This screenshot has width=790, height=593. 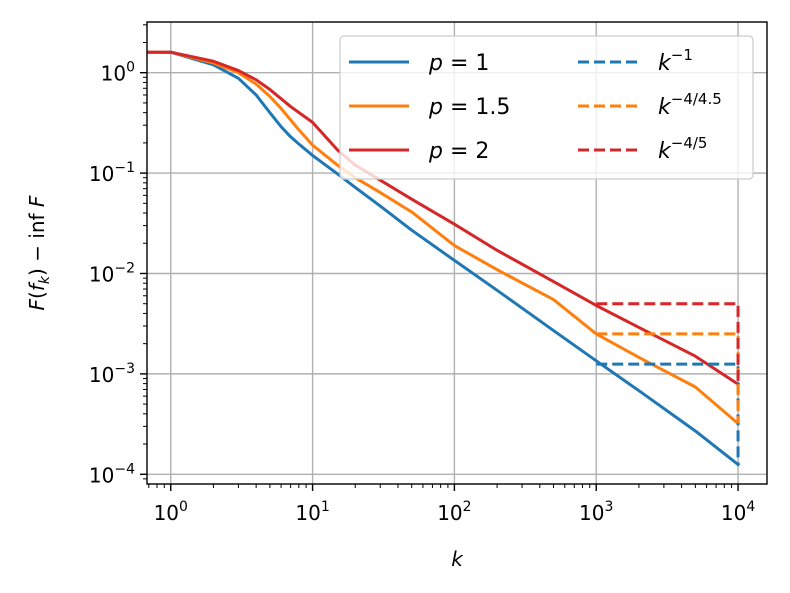 What do you see at coordinates (124, 369) in the screenshot?
I see `y-tick-label-exp: −3` at bounding box center [124, 369].